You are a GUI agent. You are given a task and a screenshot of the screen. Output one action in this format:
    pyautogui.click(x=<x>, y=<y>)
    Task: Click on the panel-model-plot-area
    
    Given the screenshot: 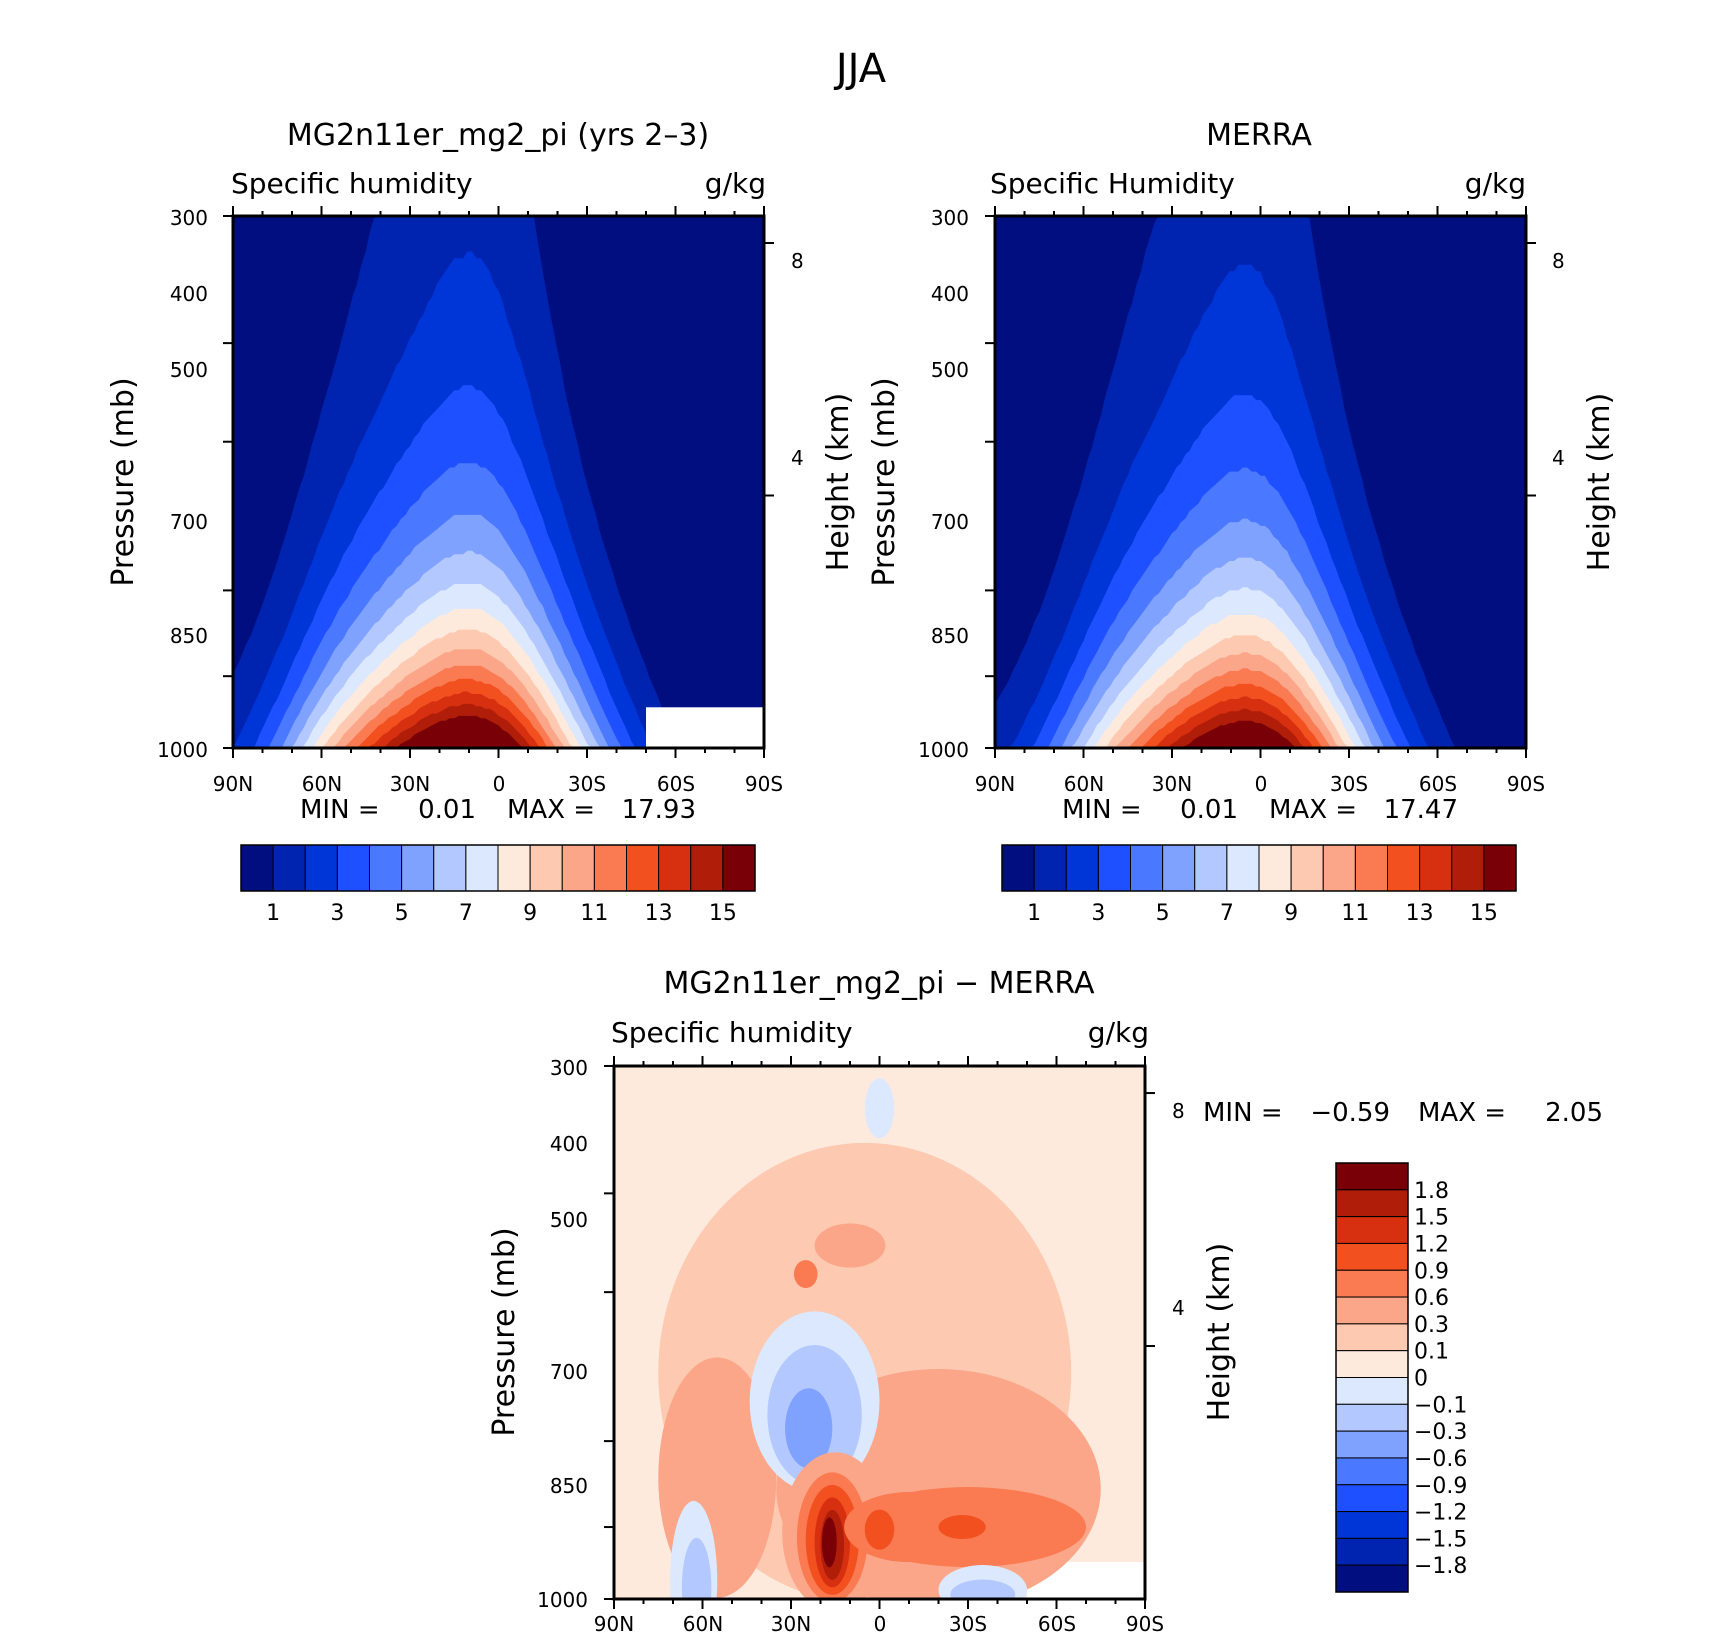 What is the action you would take?
    pyautogui.click(x=498, y=482)
    